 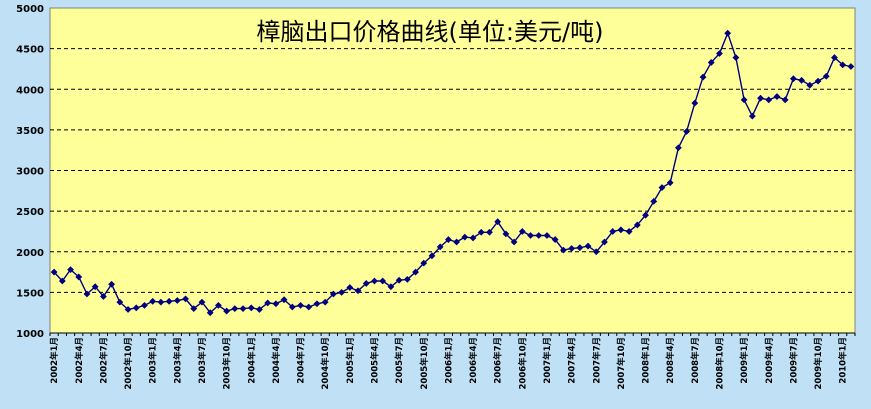 What do you see at coordinates (301, 360) in the screenshot?
I see `x-tick-label: 2004年7月` at bounding box center [301, 360].